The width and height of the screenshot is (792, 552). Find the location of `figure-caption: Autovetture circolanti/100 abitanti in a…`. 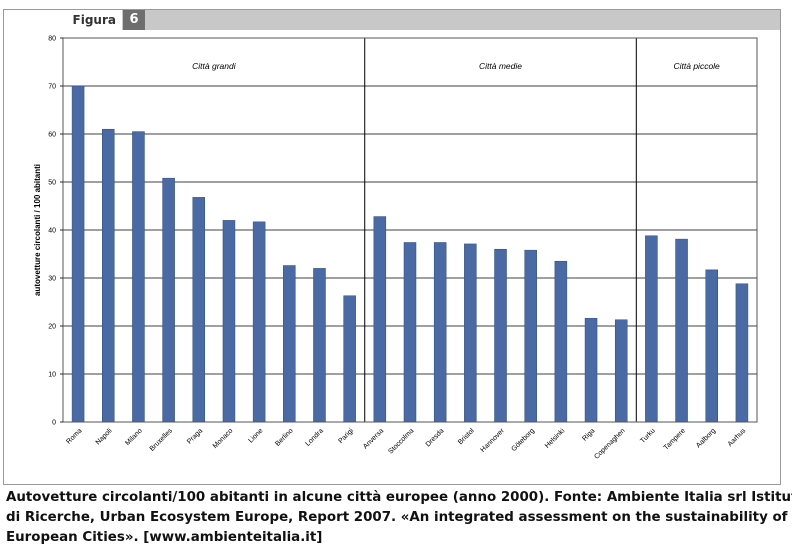

figure-caption: Autovetture circolanti/100 abitanti in a… is located at coordinates (399, 518).